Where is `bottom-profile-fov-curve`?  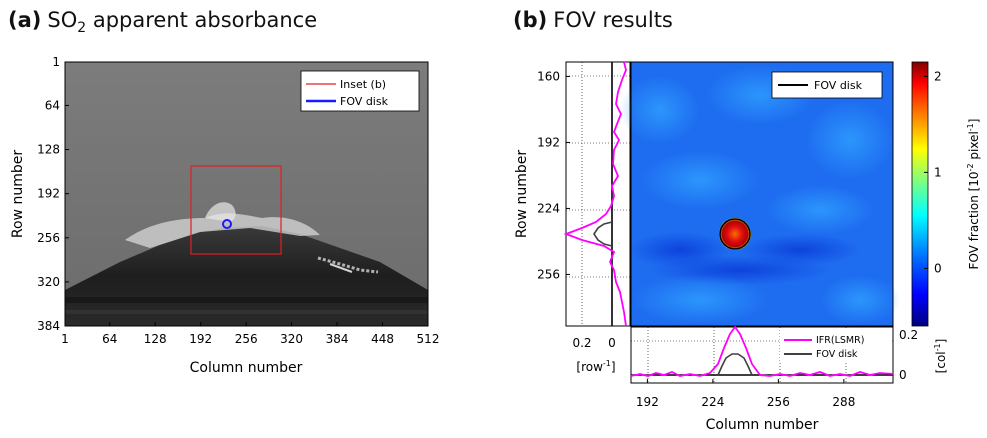 bottom-profile-fov-curve is located at coordinates (735, 364).